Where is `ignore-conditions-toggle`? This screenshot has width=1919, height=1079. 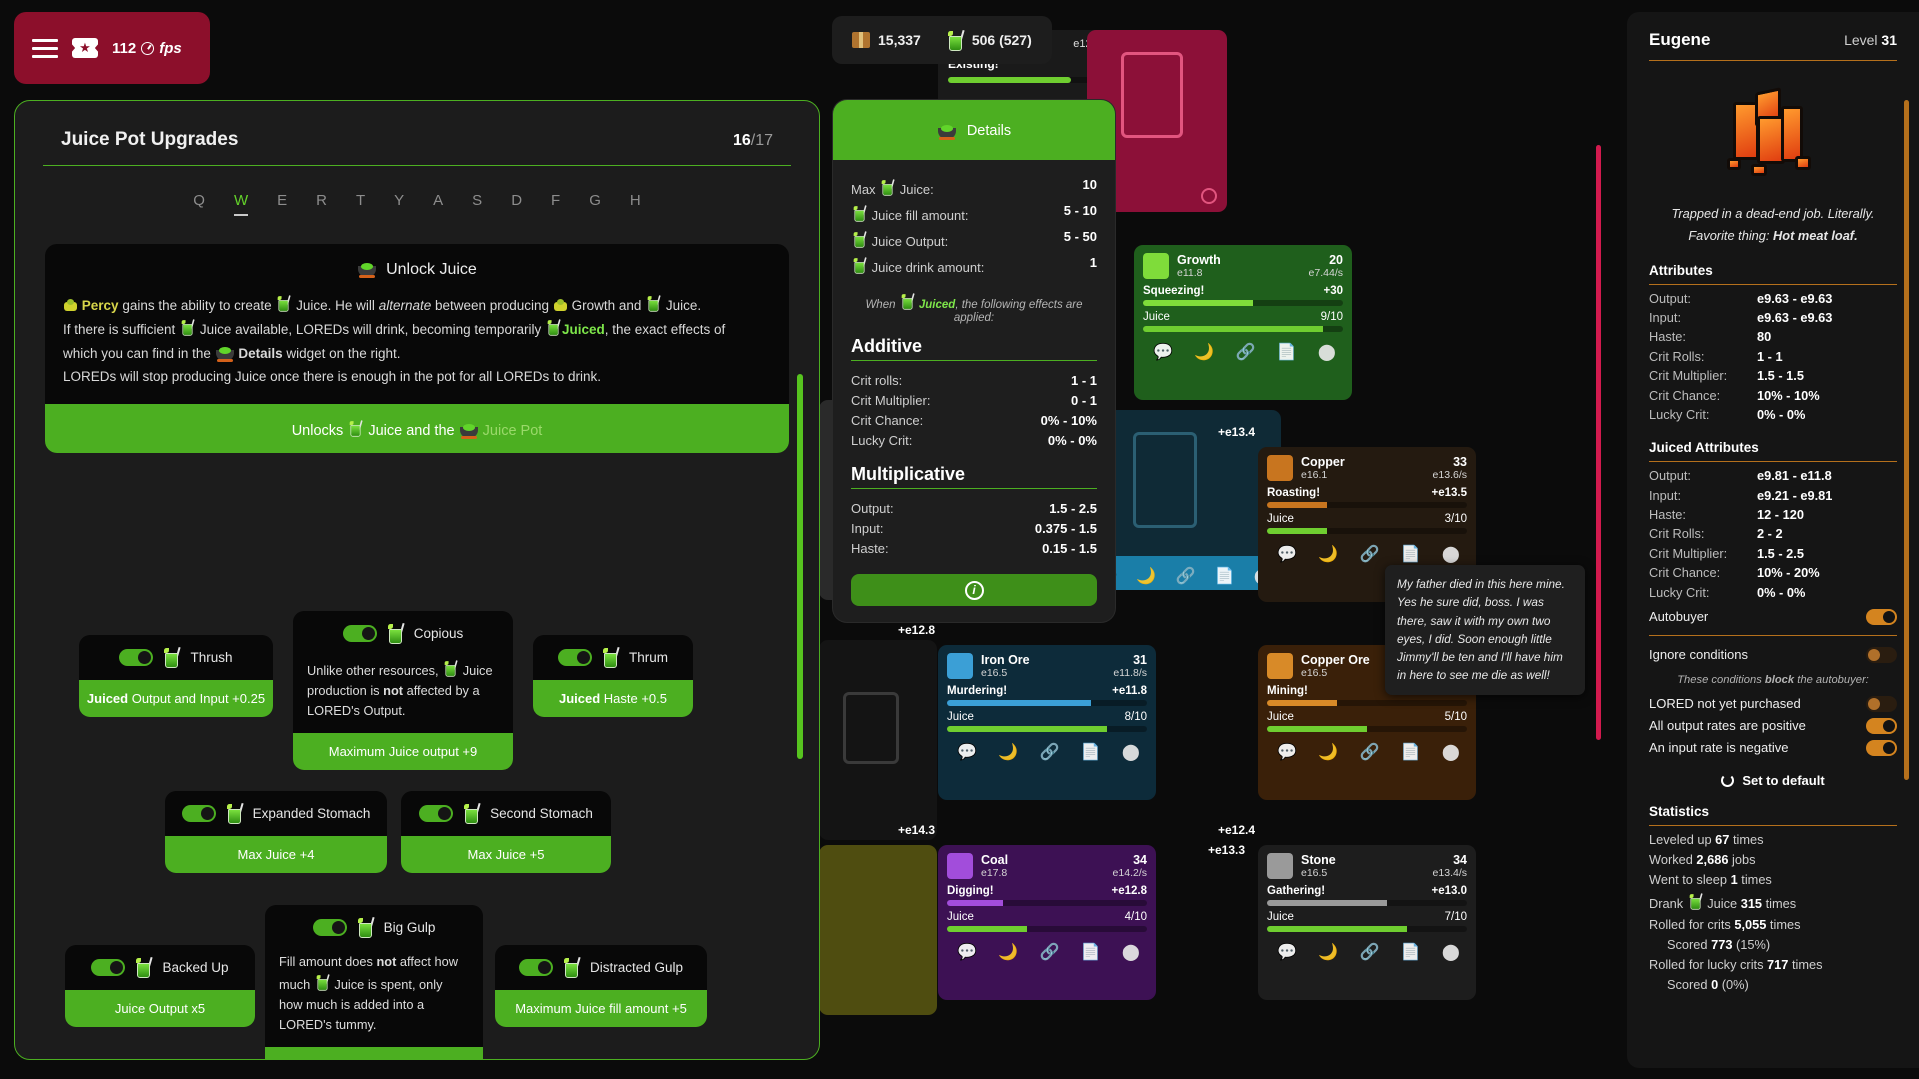
ignore-conditions-toggle is located at coordinates (1881, 654).